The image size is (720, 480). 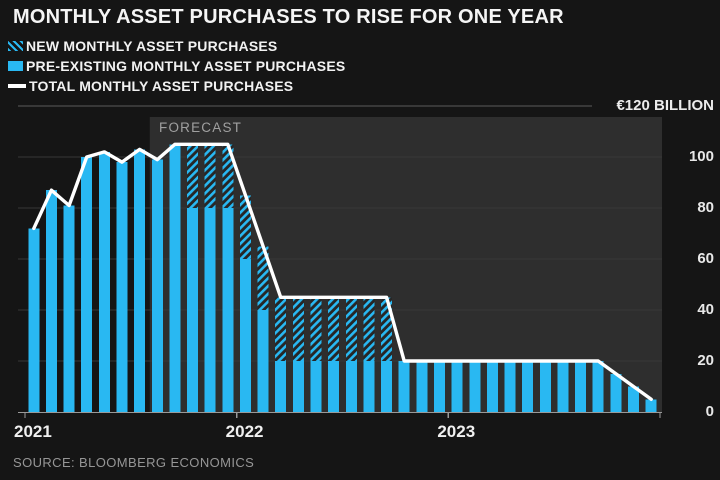 What do you see at coordinates (705, 309) in the screenshot?
I see `y-axis-tick-label: 40` at bounding box center [705, 309].